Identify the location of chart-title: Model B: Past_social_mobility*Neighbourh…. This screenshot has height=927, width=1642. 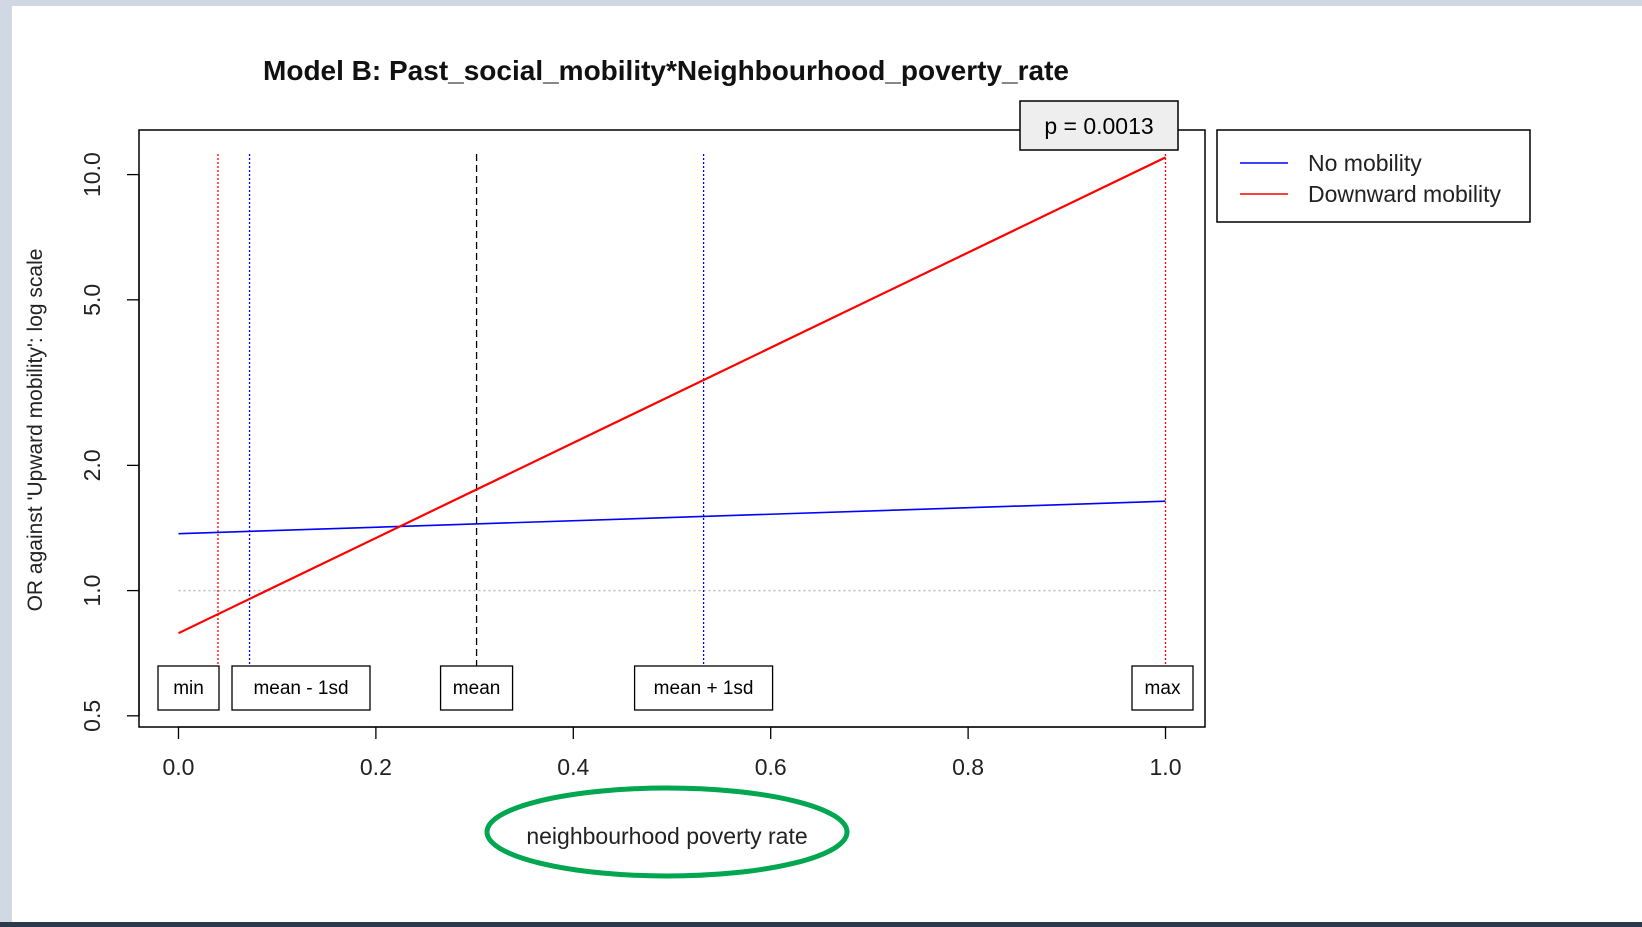
(666, 70).